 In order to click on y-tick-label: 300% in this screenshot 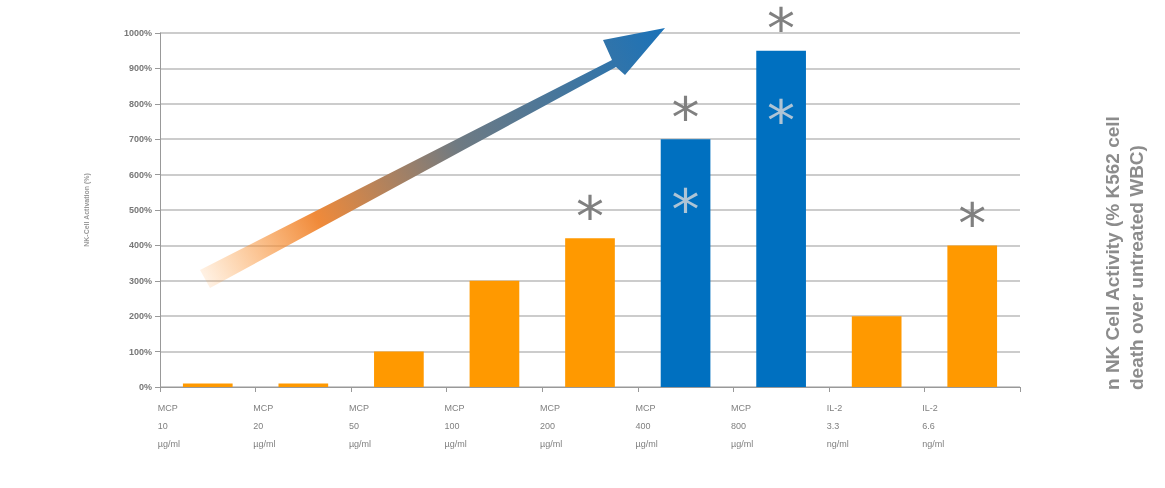, I will do `click(140, 280)`.